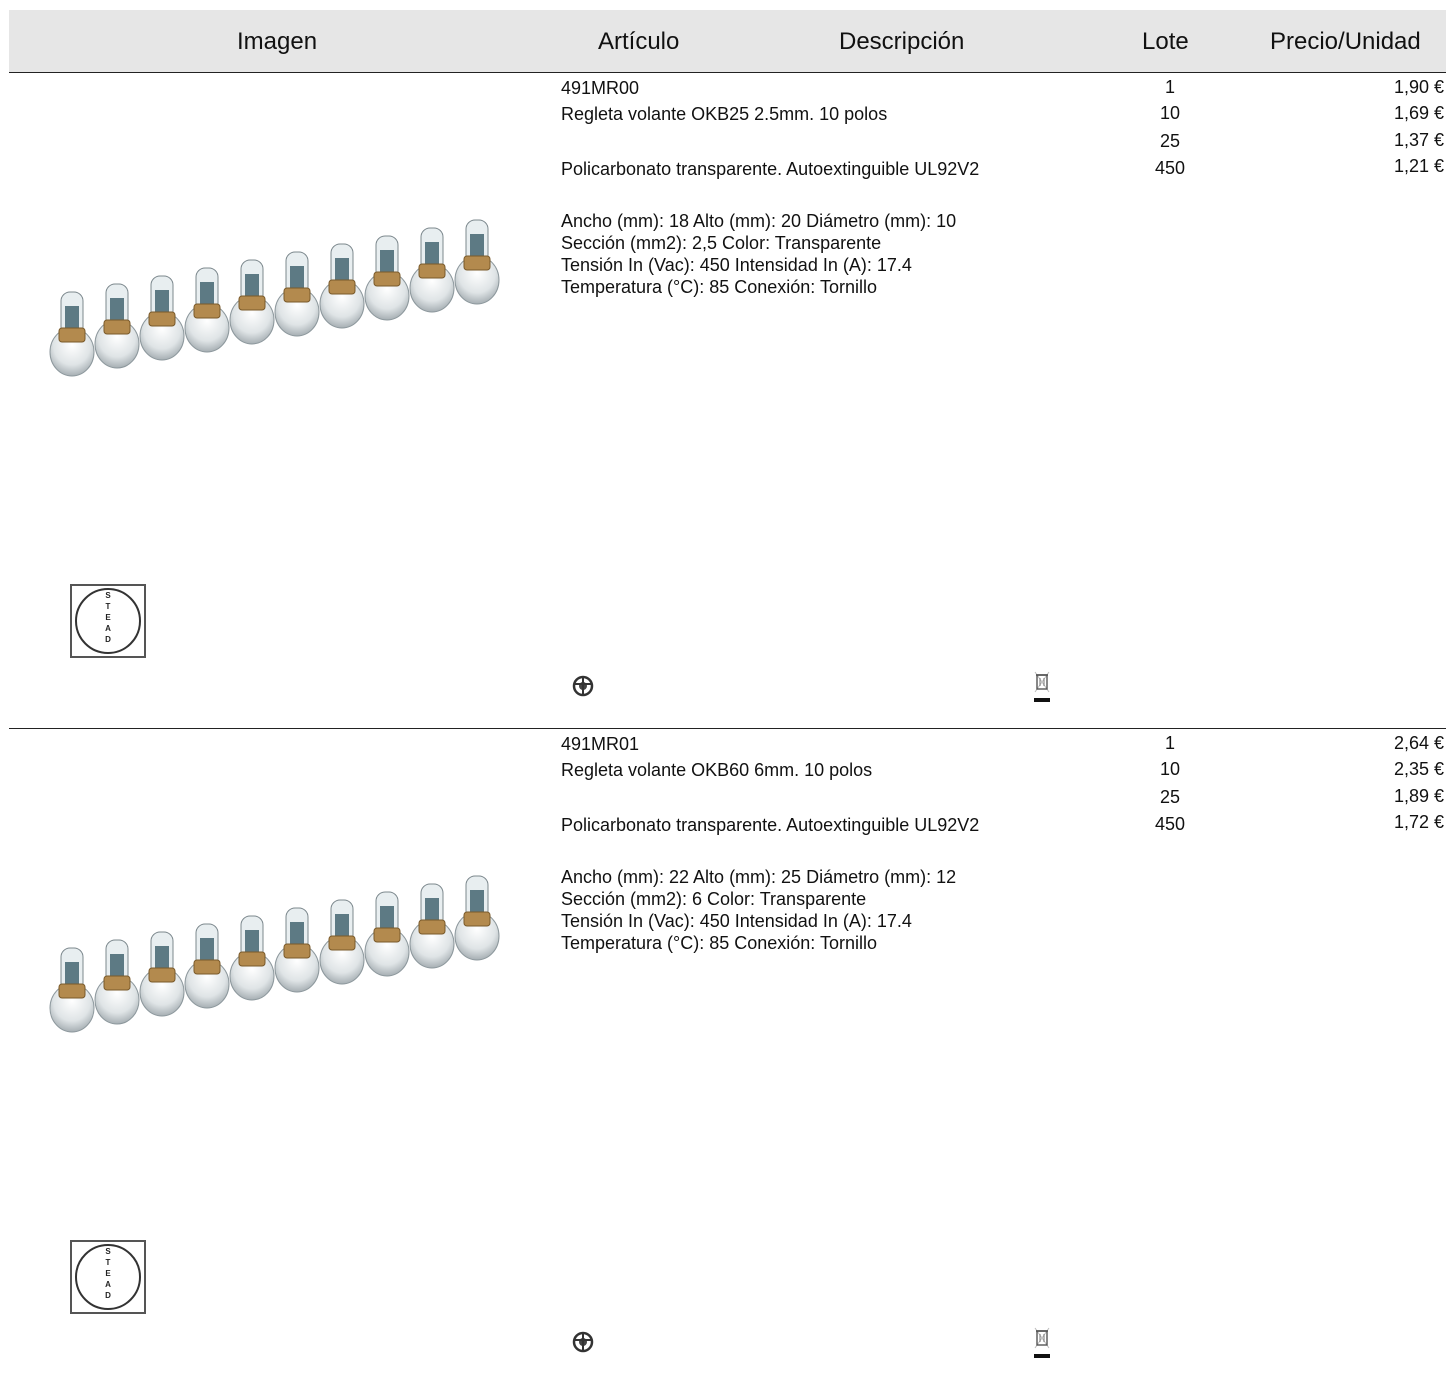  I want to click on price-value: 2,35 €, so click(1418, 769).